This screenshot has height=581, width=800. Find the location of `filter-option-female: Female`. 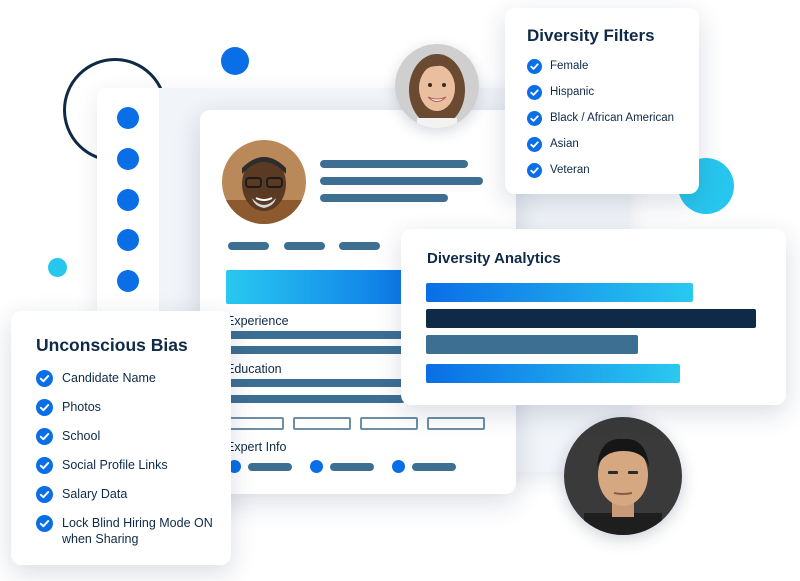

filter-option-female: Female is located at coordinates (557, 66).